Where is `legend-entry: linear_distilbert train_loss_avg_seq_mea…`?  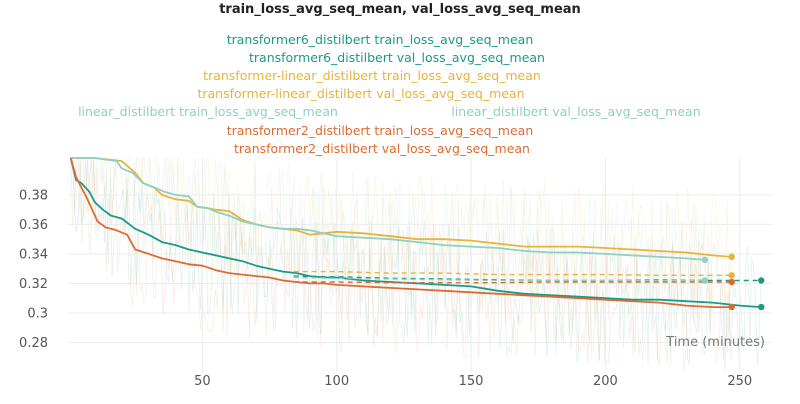
legend-entry: linear_distilbert train_loss_avg_seq_mea… is located at coordinates (208, 111).